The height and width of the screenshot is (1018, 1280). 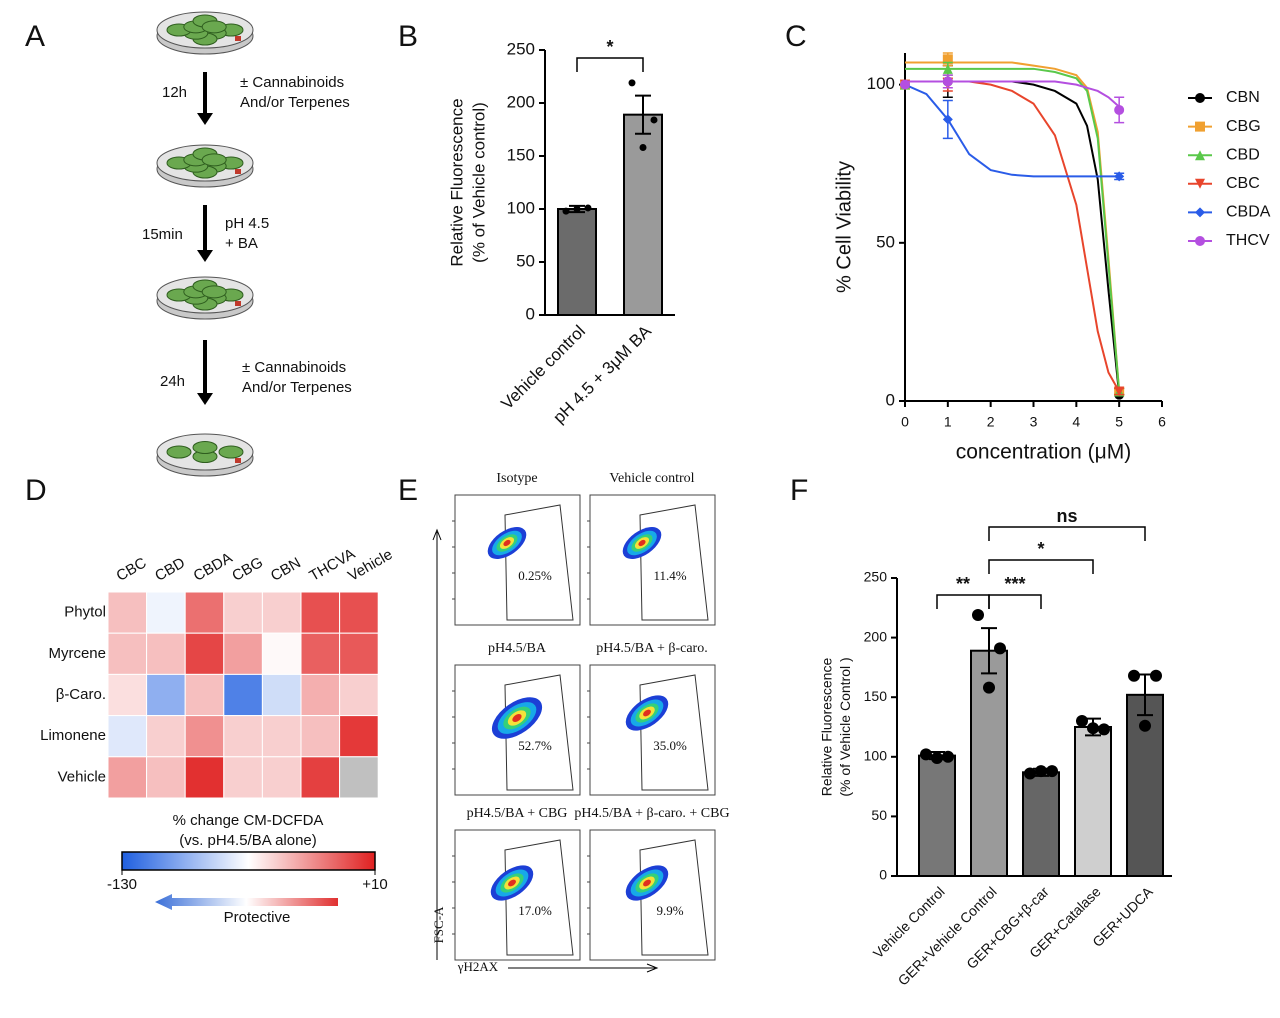 I want to click on cell, so click(x=231, y=452).